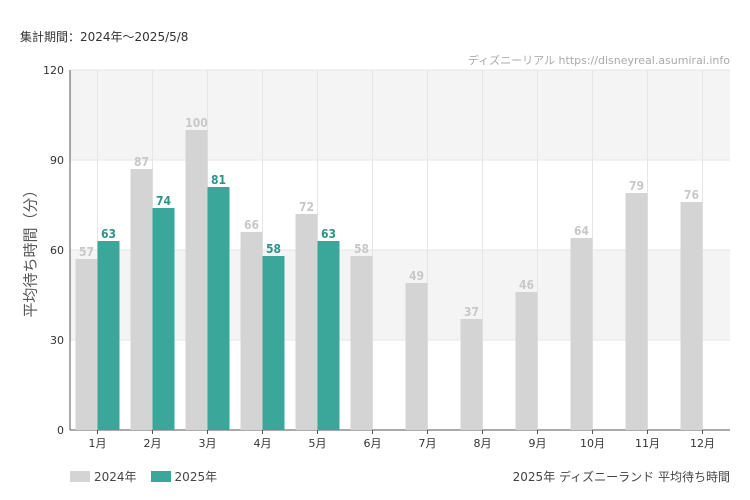  Describe the element at coordinates (104, 37) in the screenshot. I see `collection-period: 集計期間：2024年〜2025/5/8` at that location.